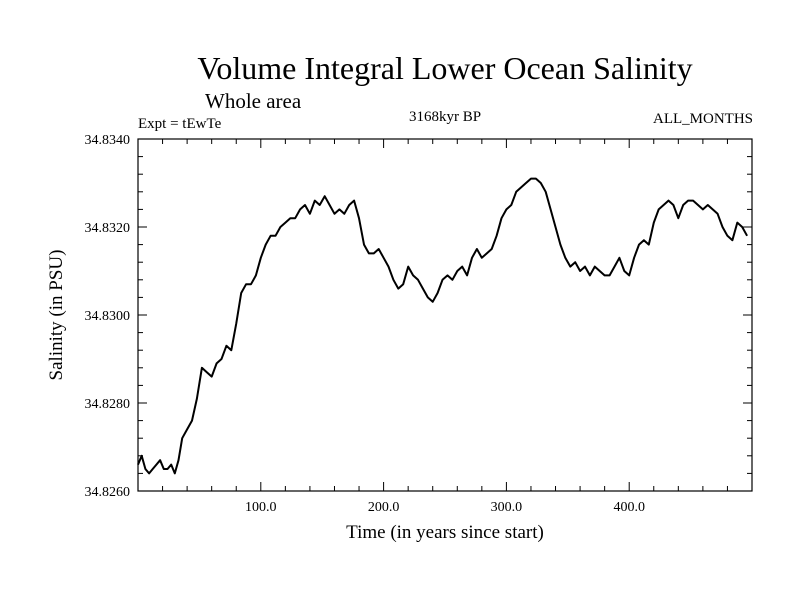 The width and height of the screenshot is (800, 600). What do you see at coordinates (261, 507) in the screenshot?
I see `x-tick-label: 100.0` at bounding box center [261, 507].